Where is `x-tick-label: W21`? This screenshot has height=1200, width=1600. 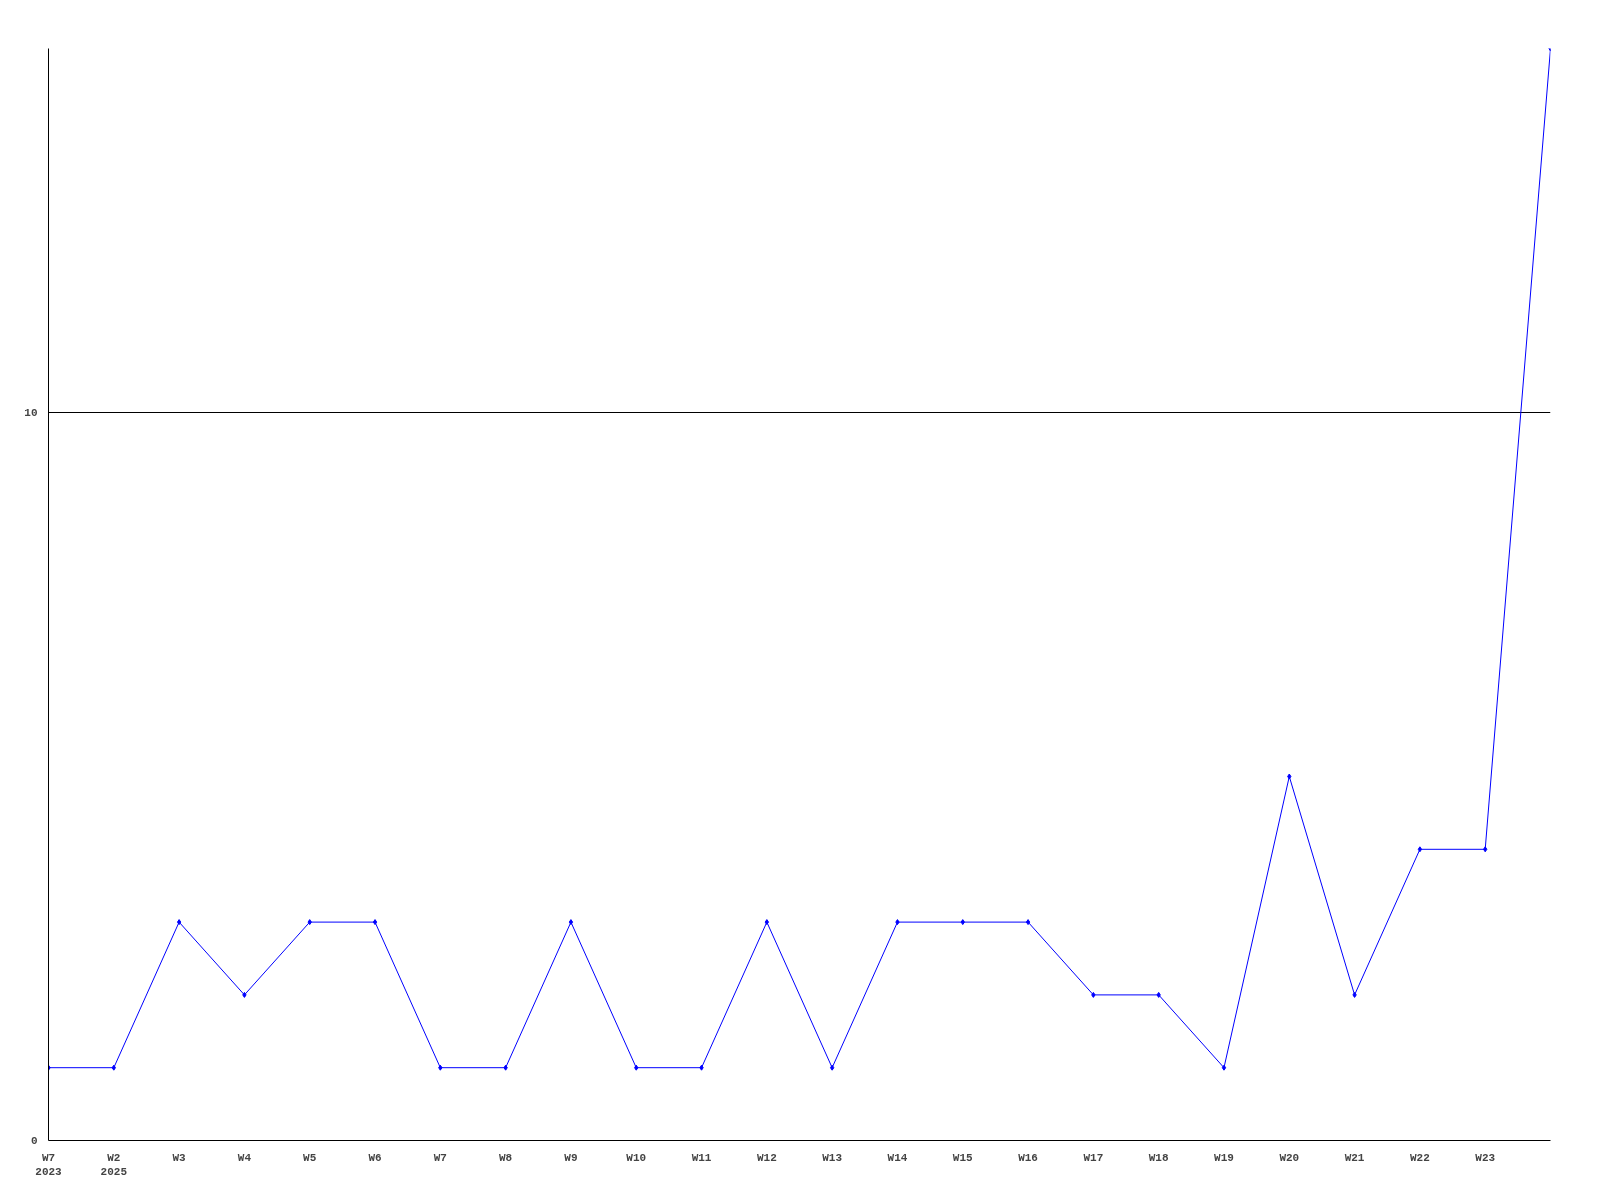 x-tick-label: W21 is located at coordinates (1354, 1157).